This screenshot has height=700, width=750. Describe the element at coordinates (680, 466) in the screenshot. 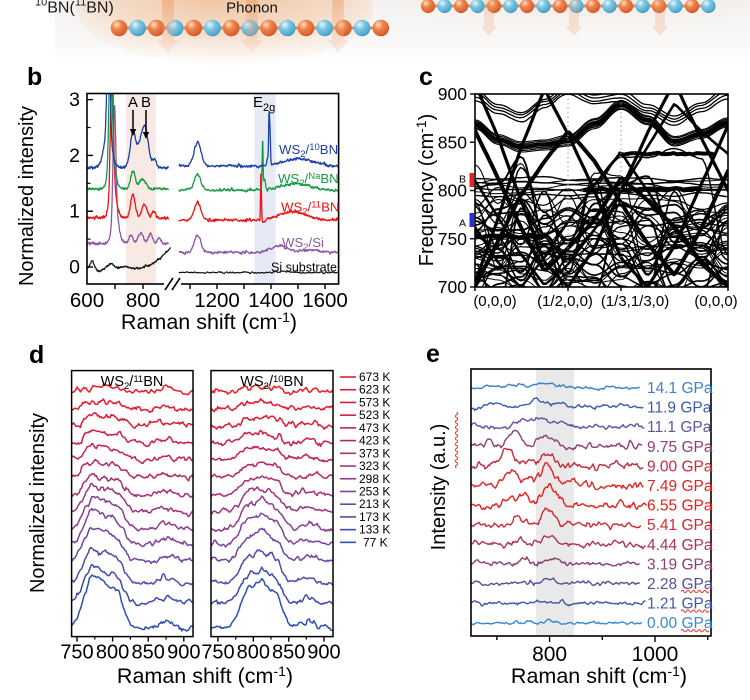

I see `svg-text: 9.00 GPa` at that location.